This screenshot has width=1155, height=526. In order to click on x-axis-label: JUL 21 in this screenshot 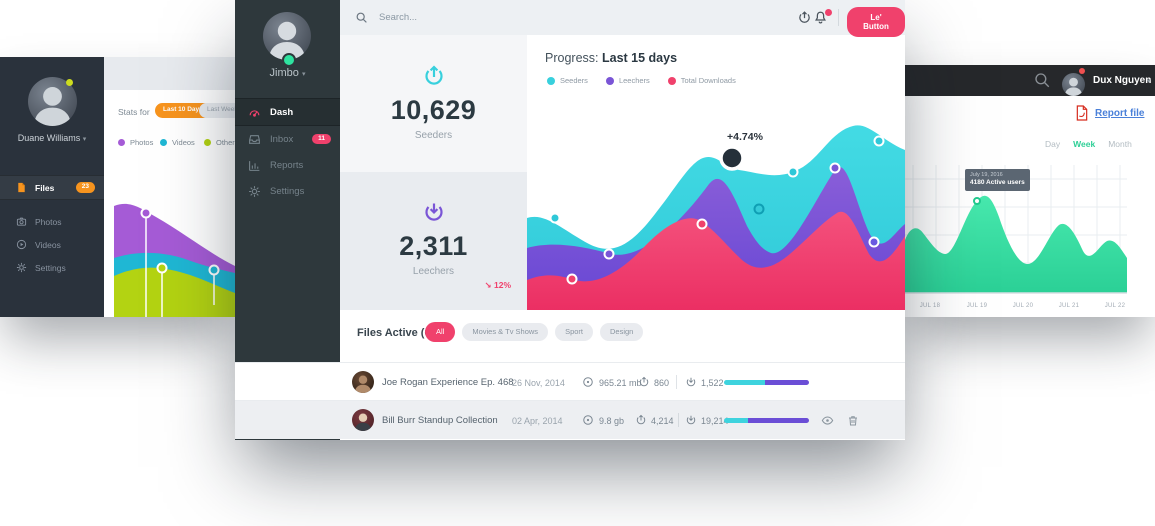, I will do `click(1069, 306)`.